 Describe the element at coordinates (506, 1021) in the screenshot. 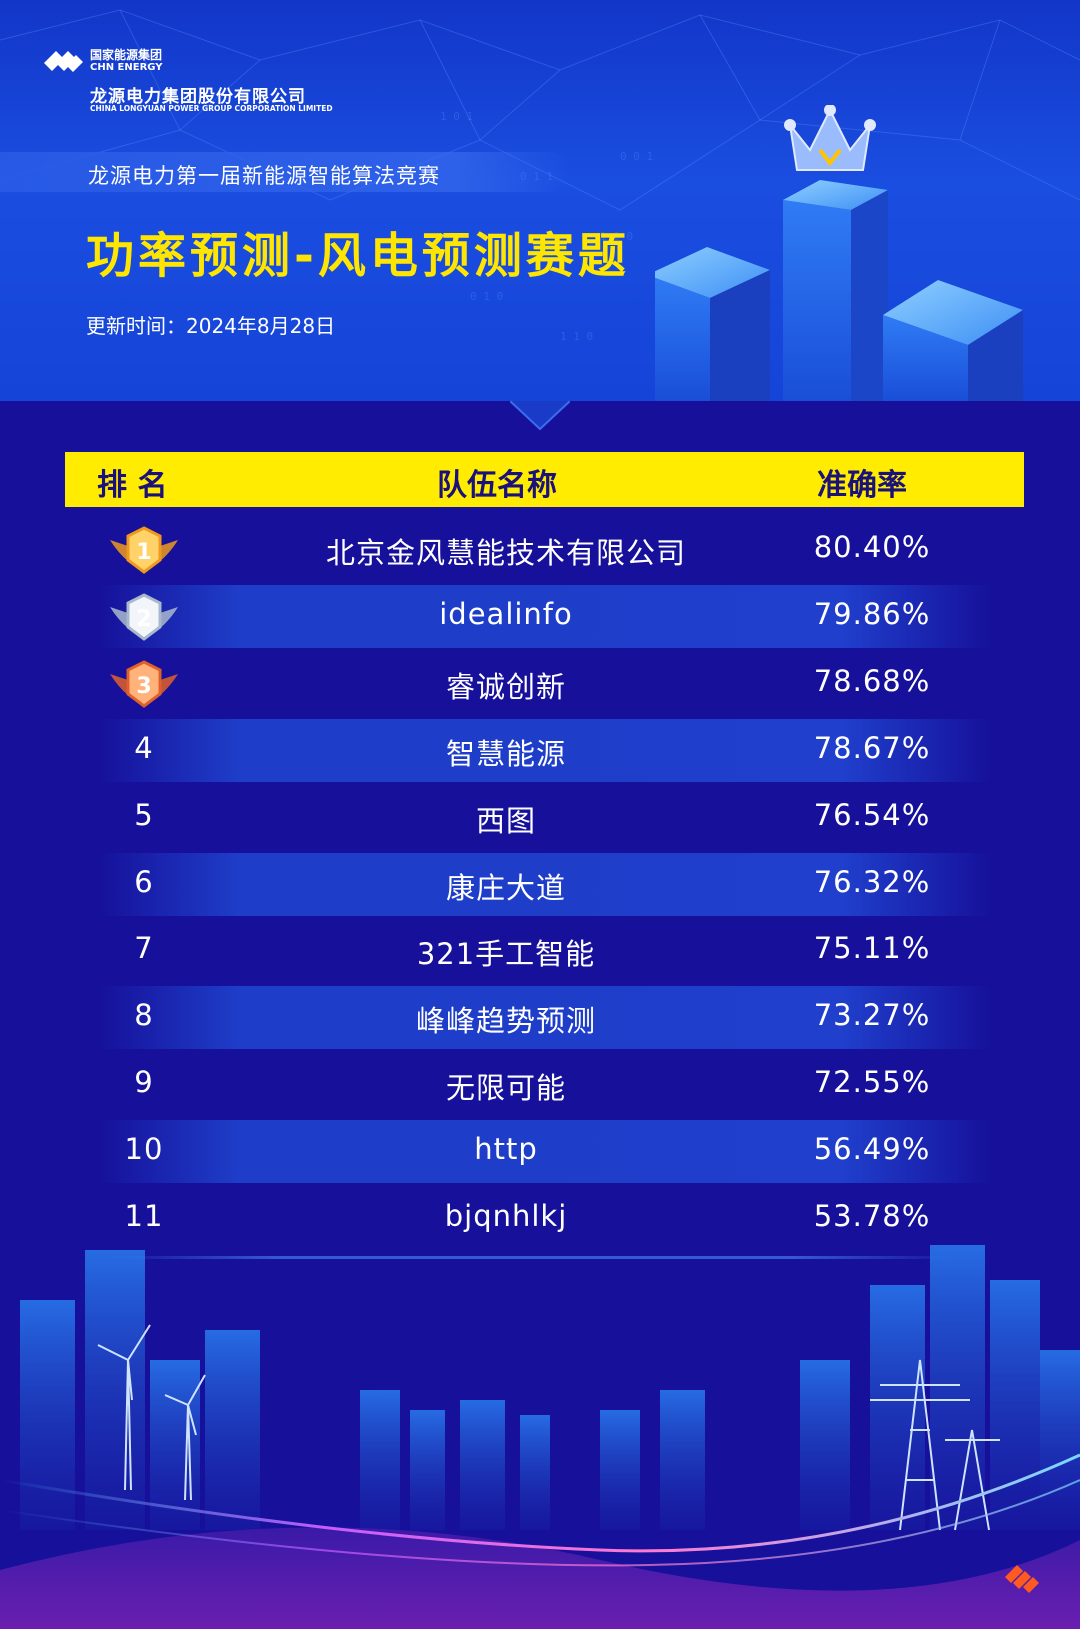

I see `team-name: 峰峰趋势预测` at that location.